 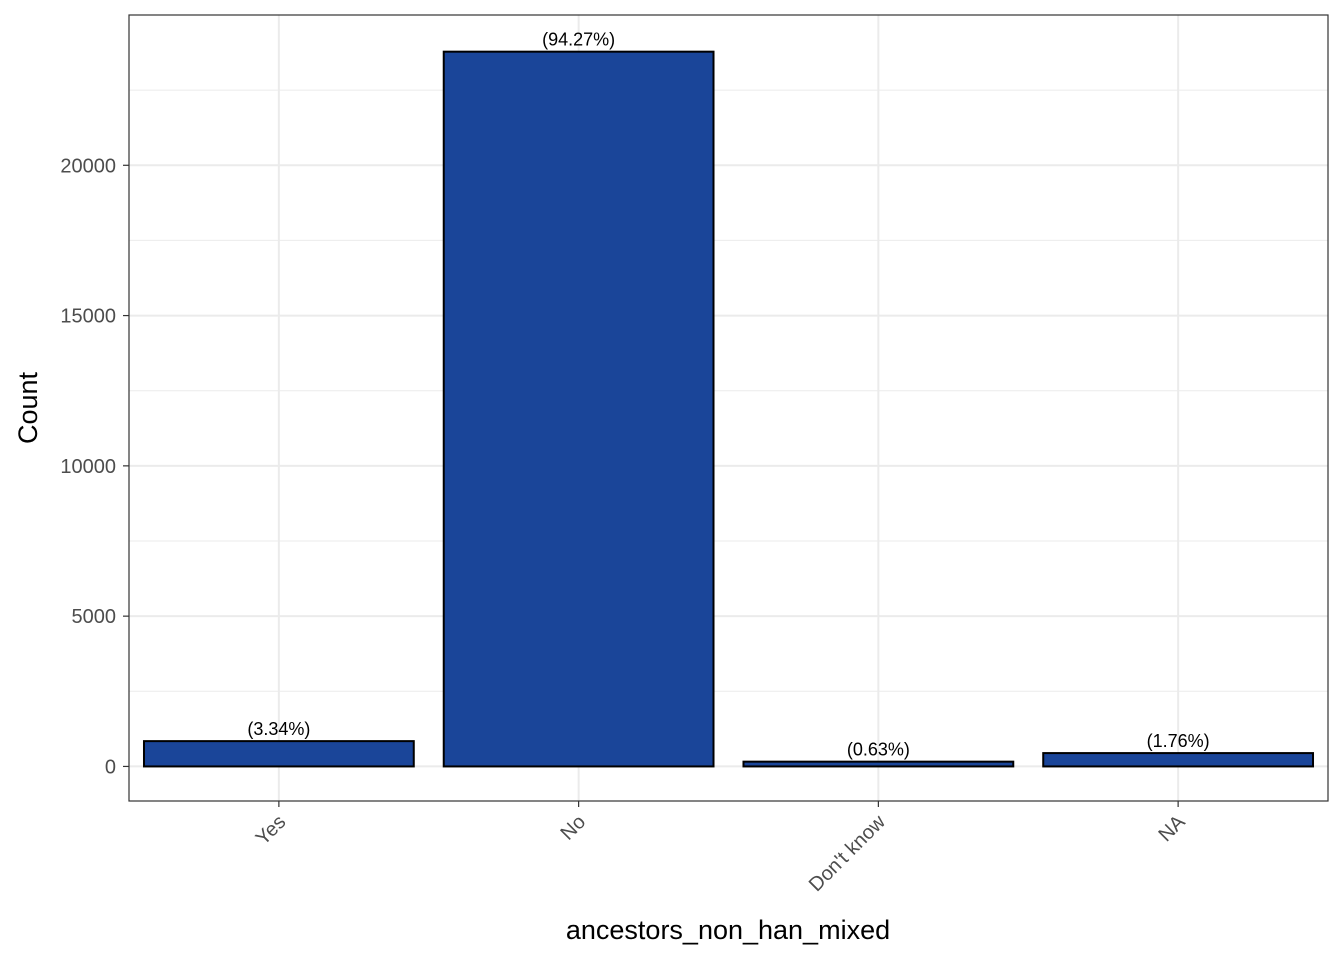 What do you see at coordinates (88, 467) in the screenshot?
I see `y-tick-label: 10000` at bounding box center [88, 467].